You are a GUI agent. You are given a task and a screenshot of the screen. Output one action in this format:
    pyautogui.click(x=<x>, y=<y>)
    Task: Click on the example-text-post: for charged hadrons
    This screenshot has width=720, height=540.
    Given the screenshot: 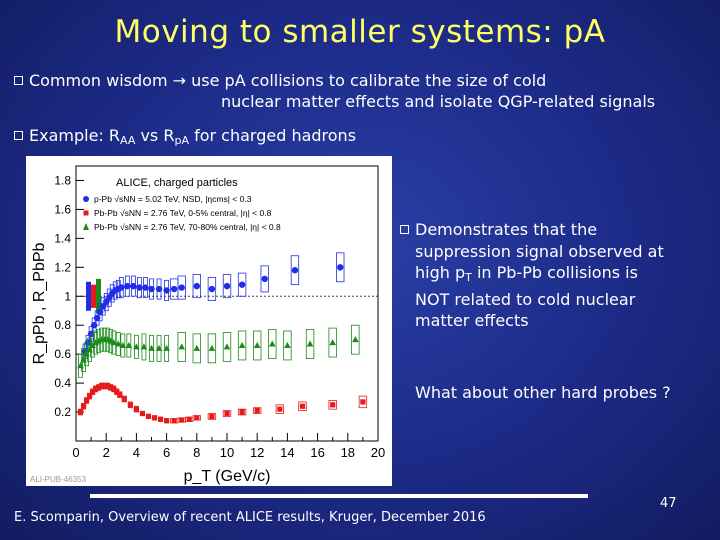 What is the action you would take?
    pyautogui.click(x=272, y=135)
    